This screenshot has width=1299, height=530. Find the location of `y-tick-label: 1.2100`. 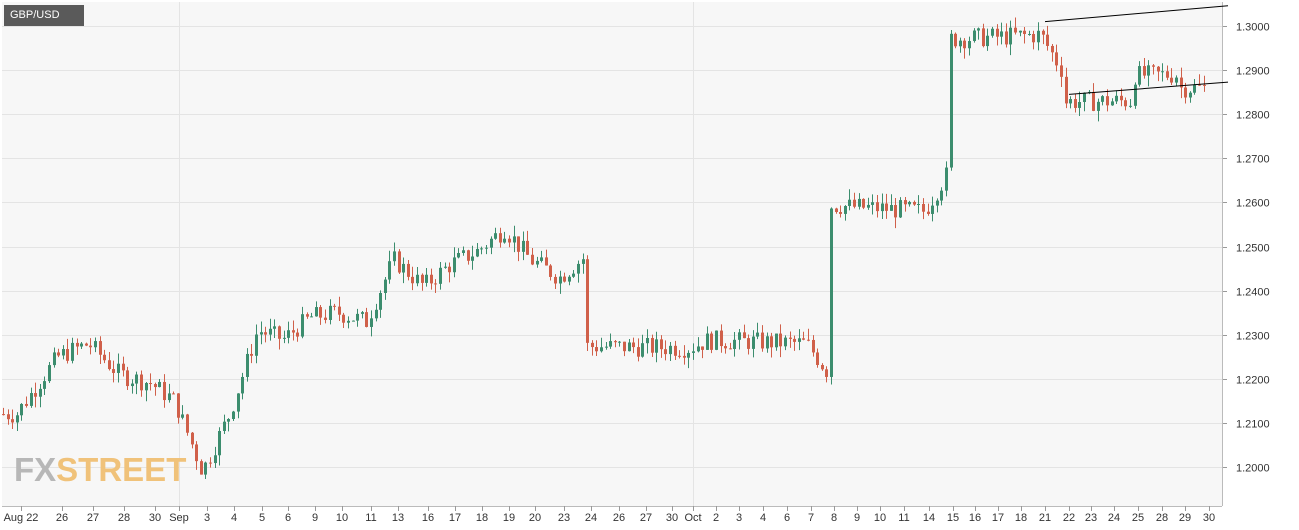

y-tick-label: 1.2100 is located at coordinates (1253, 425).